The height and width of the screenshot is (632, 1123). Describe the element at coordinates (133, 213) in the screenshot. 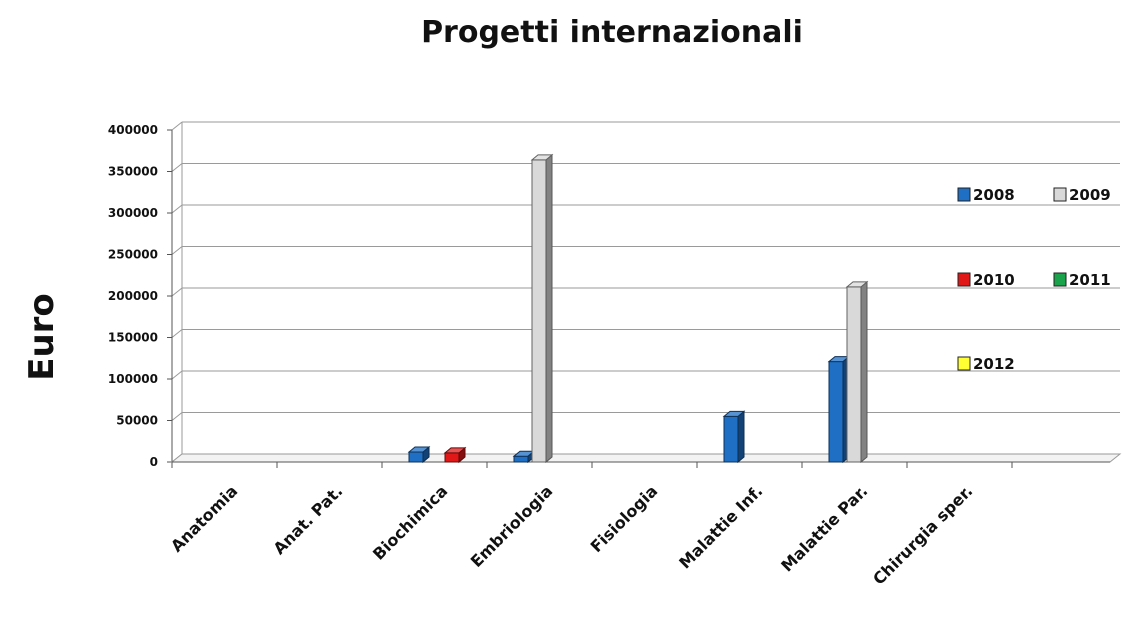

I see `y-tick-label: 300000` at that location.